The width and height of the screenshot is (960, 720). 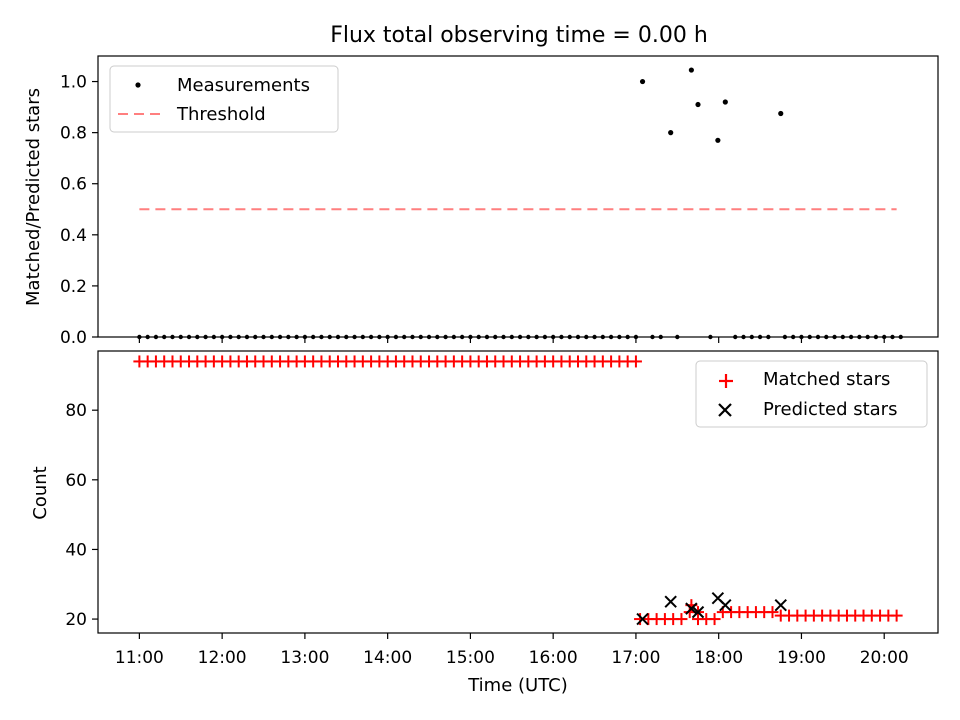 I want to click on top-y-axis: 0.0 0.2 0.4 0.6 0.8 1.0, so click(x=79, y=210).